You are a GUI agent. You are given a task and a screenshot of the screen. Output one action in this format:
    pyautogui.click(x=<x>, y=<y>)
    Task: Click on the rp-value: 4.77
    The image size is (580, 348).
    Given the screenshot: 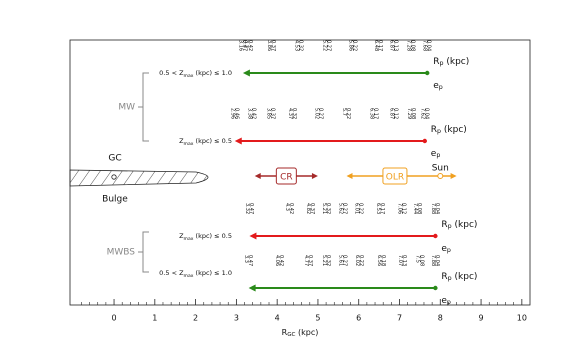 What is the action you would take?
    pyautogui.click(x=306, y=260)
    